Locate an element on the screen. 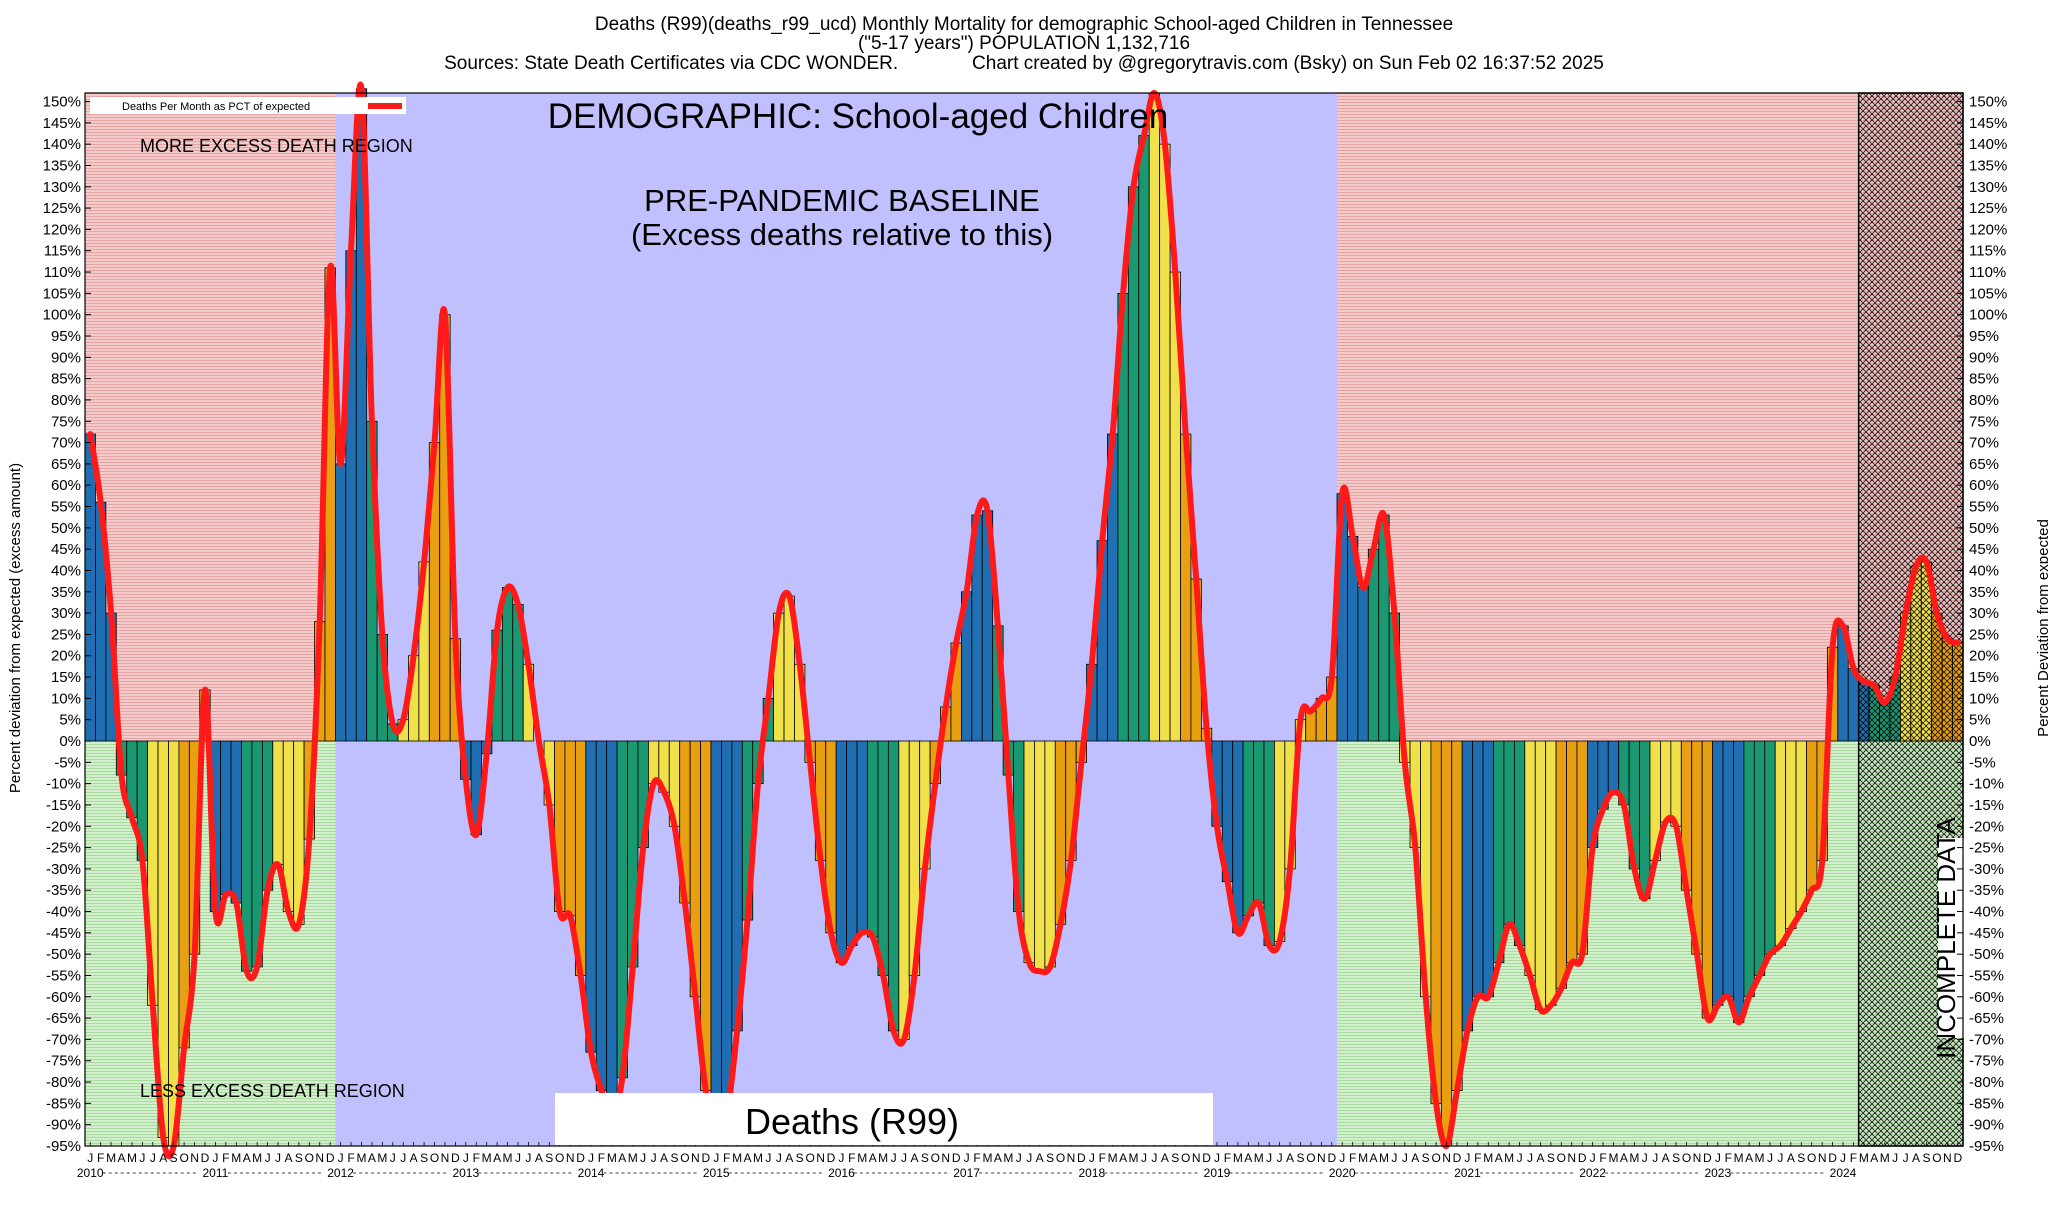 This screenshot has width=2048, height=1205. y-tick-label-left: -95% is located at coordinates (63, 1146).